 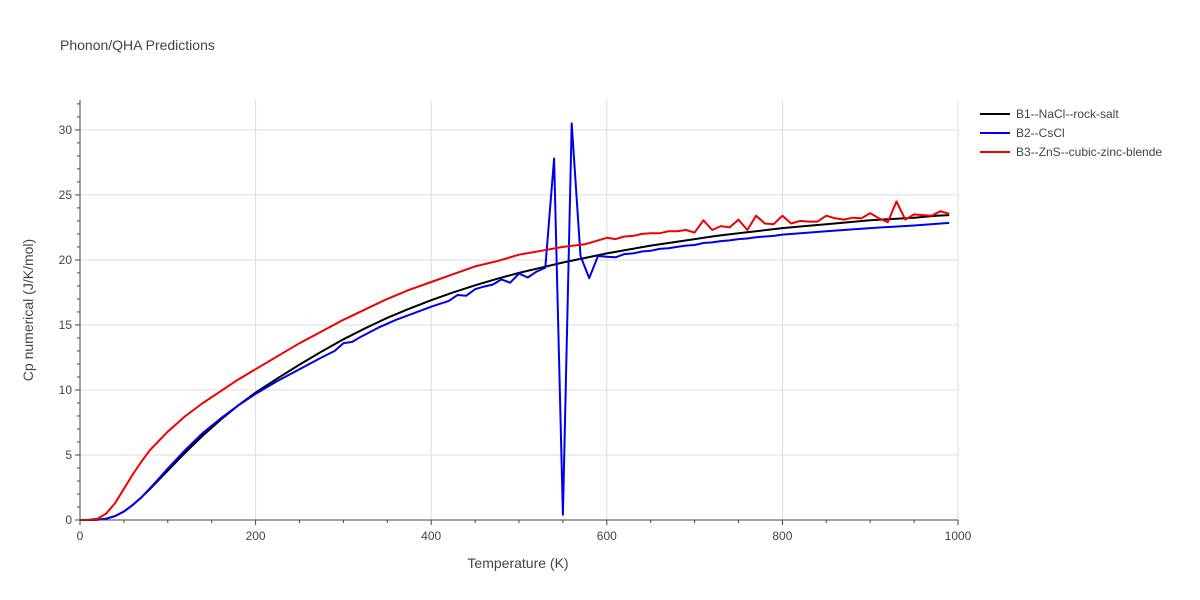 I want to click on x-tick-label: 800, so click(x=782, y=536).